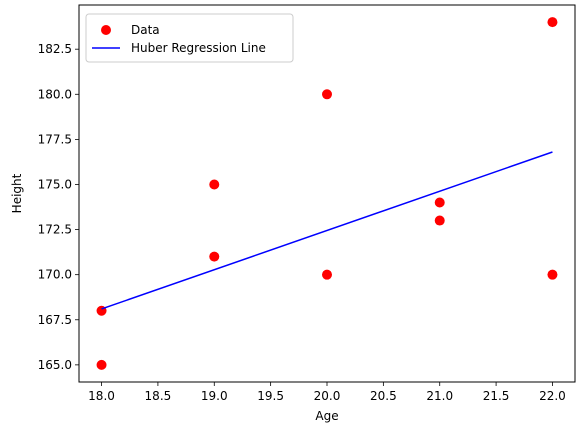  What do you see at coordinates (198, 48) in the screenshot?
I see `legend-label-huber-line: Huber Regression Line` at bounding box center [198, 48].